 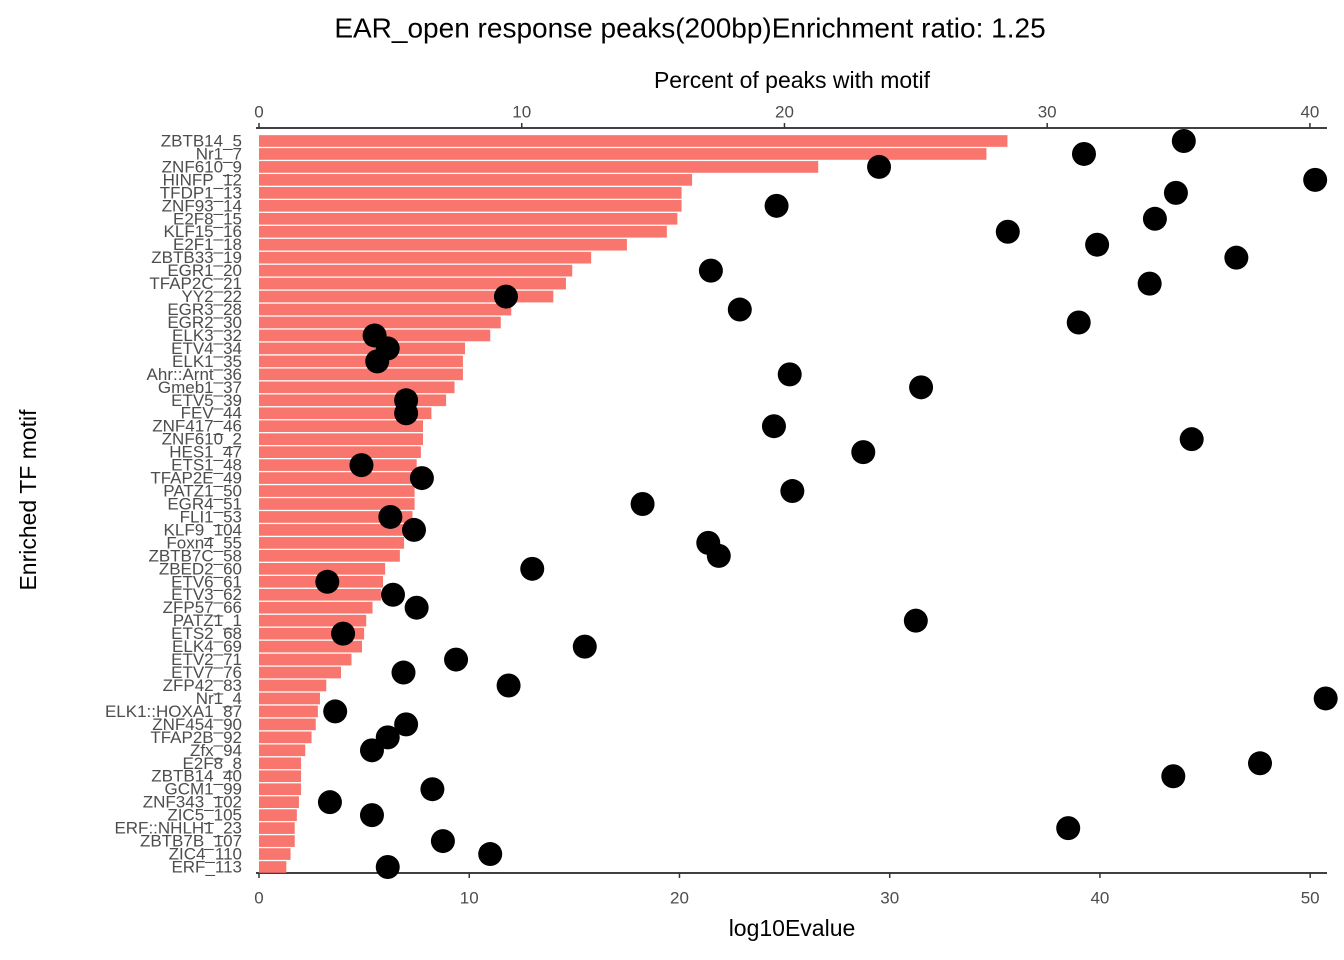 What do you see at coordinates (889, 897) in the screenshot?
I see `x-tick-label: 30` at bounding box center [889, 897].